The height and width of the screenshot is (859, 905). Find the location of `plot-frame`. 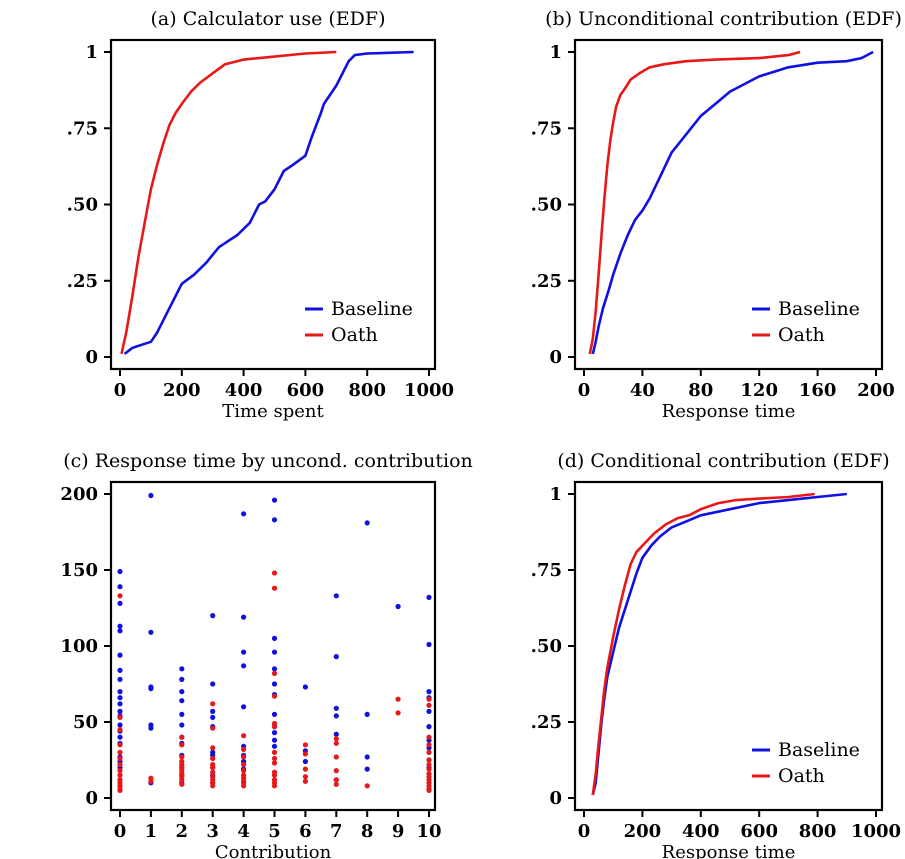

plot-frame is located at coordinates (273, 646).